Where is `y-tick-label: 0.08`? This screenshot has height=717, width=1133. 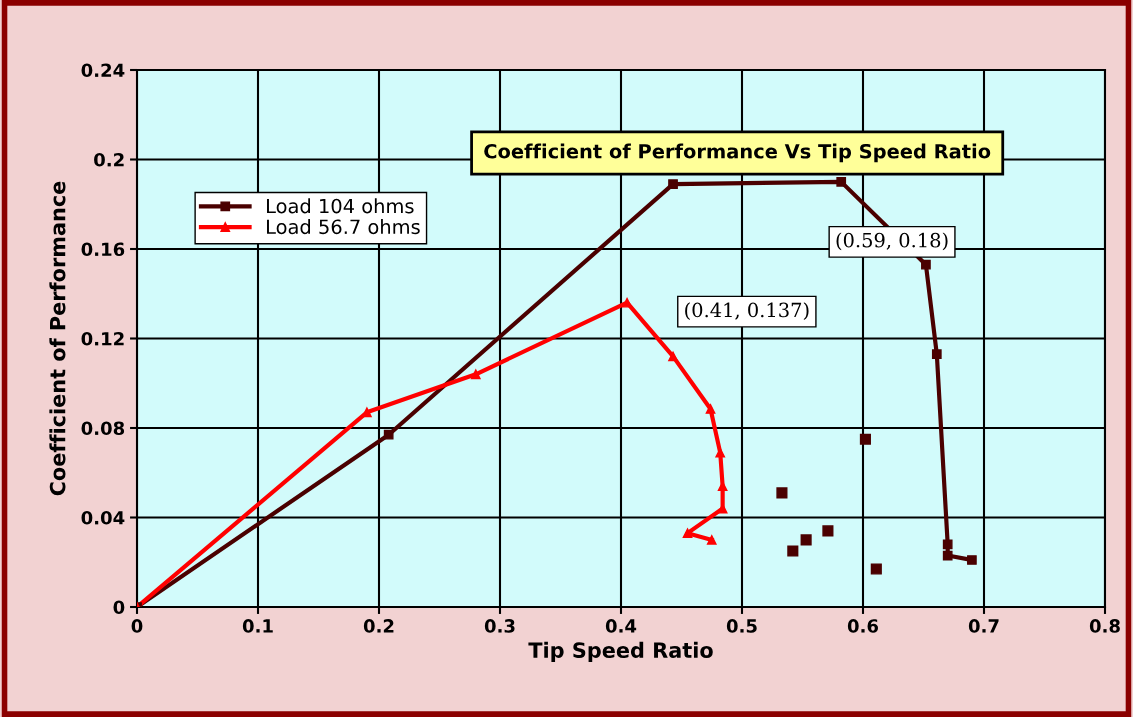
y-tick-label: 0.08 is located at coordinates (103, 428).